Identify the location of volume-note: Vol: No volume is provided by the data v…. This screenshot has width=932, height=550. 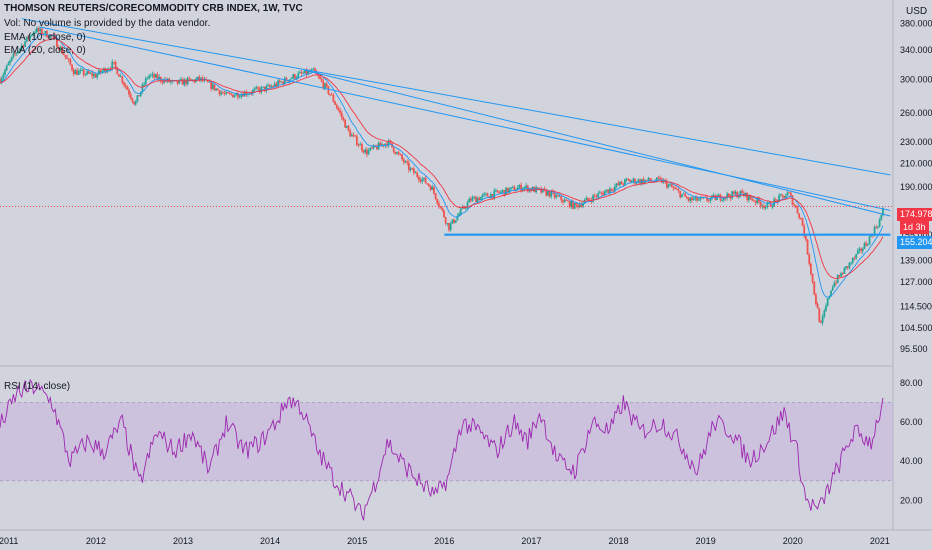
(107, 23).